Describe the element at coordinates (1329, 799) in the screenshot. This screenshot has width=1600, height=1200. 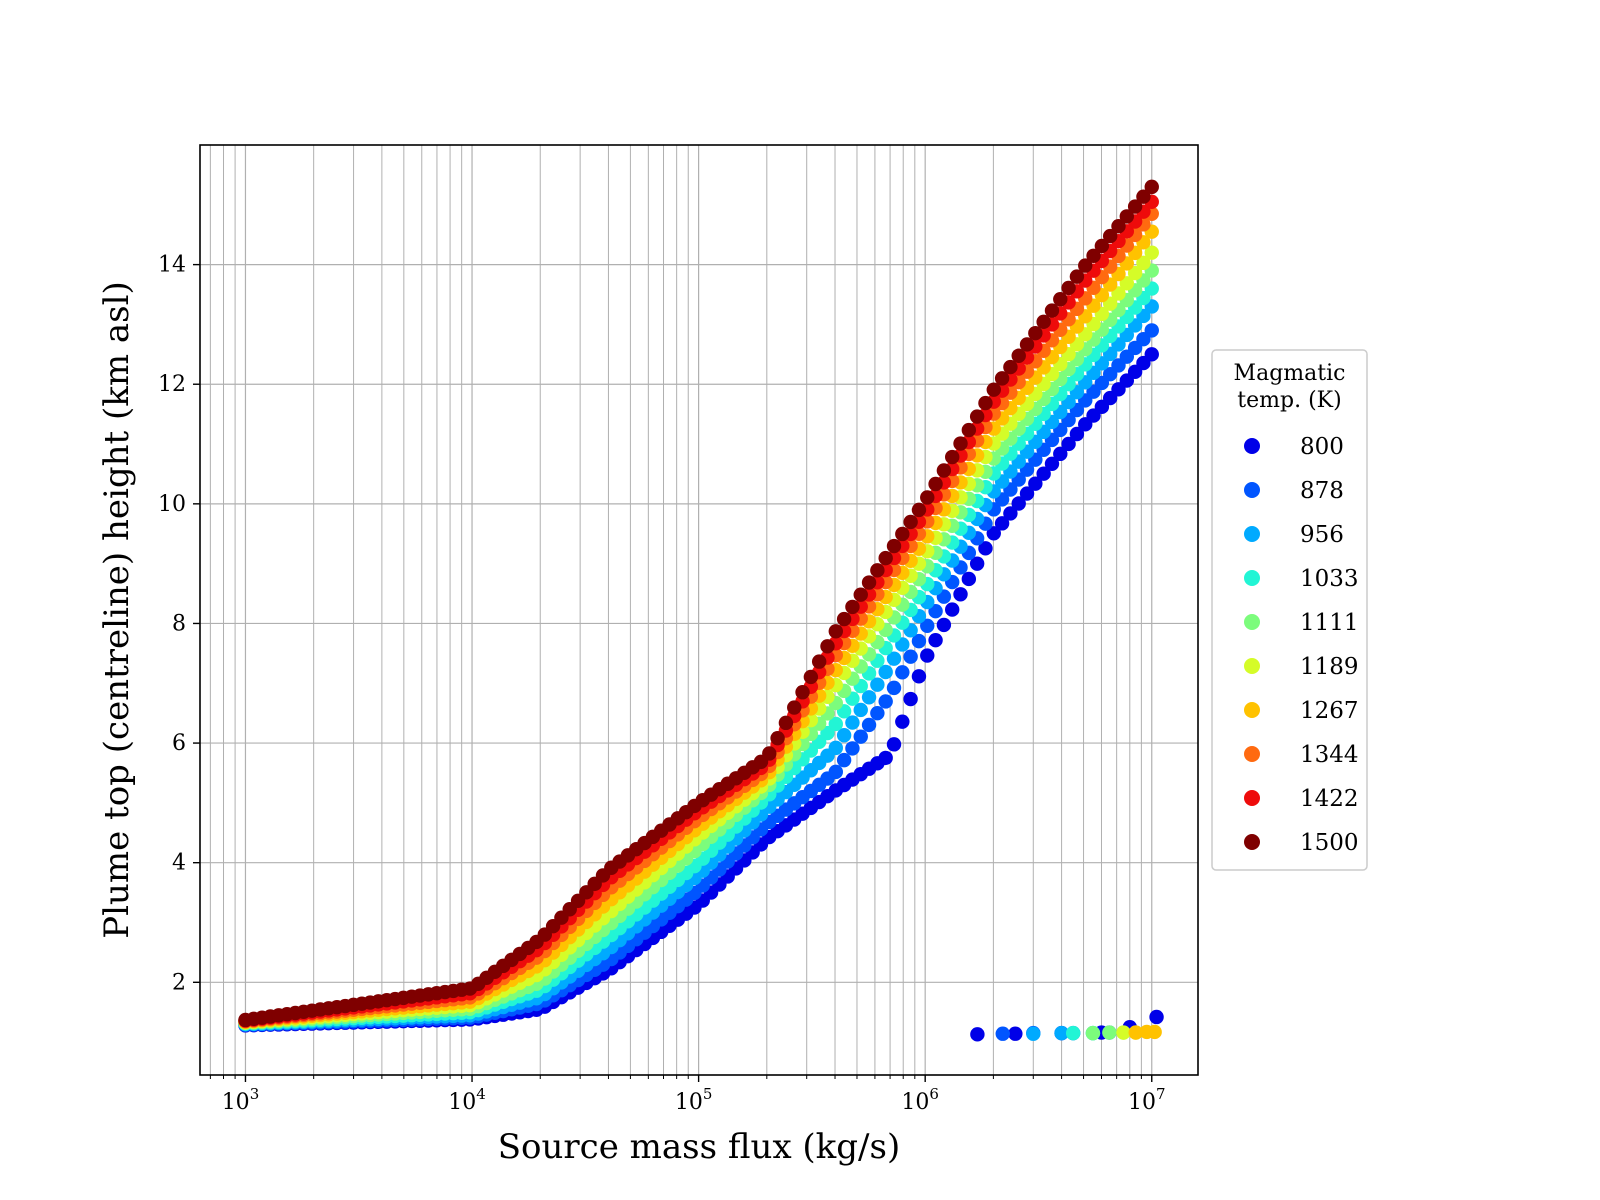
I see `legend-label: 1422` at that location.